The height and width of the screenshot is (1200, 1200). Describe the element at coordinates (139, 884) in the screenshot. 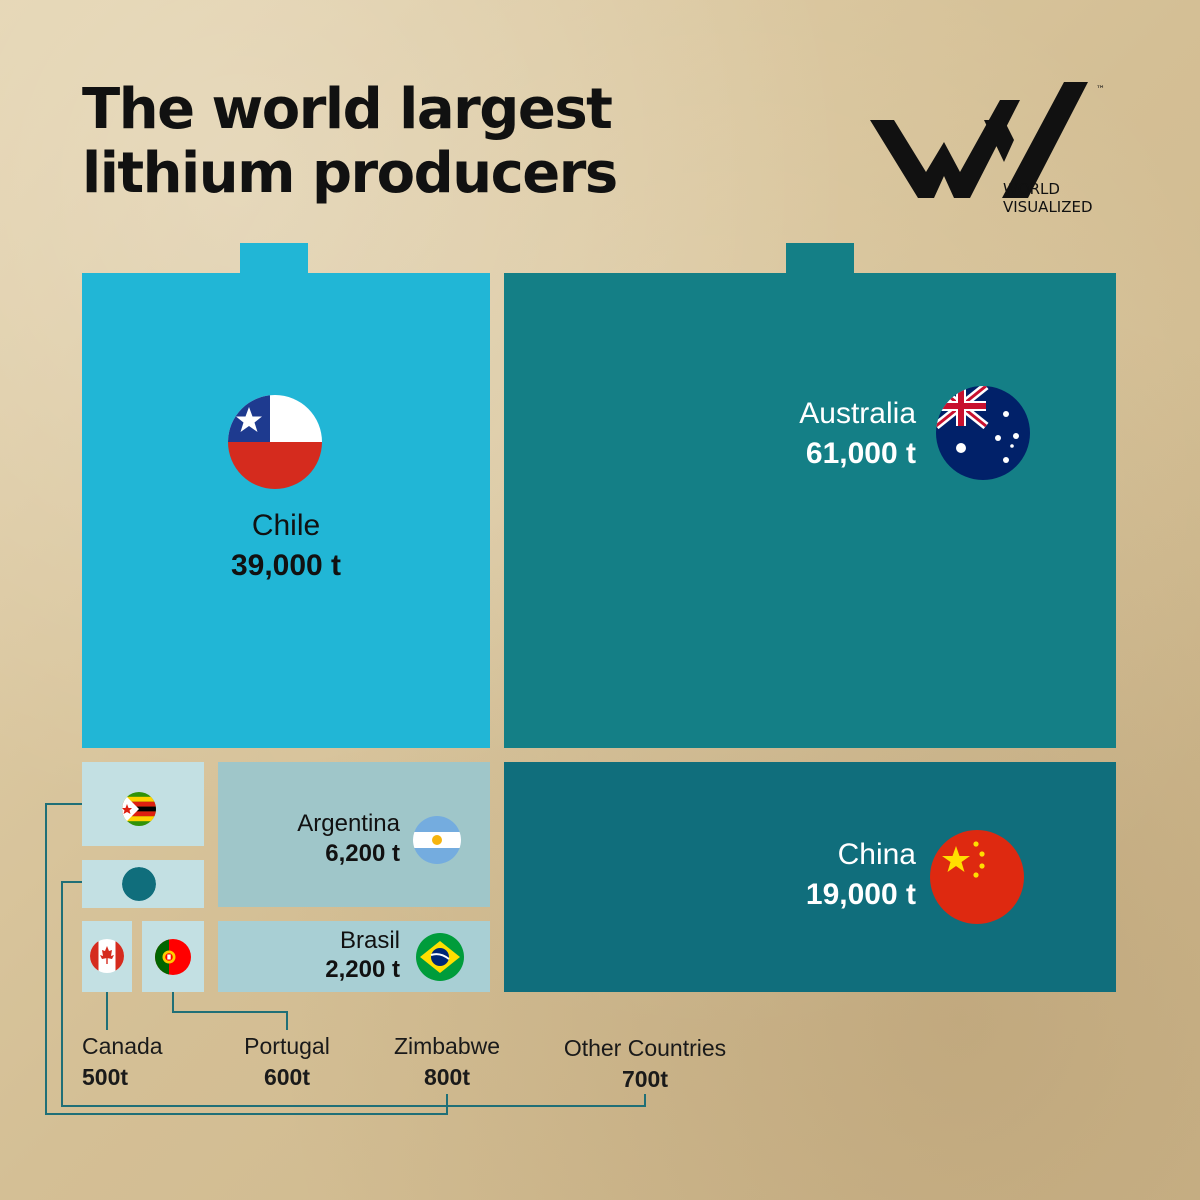

I see `globe-dot-icon` at that location.